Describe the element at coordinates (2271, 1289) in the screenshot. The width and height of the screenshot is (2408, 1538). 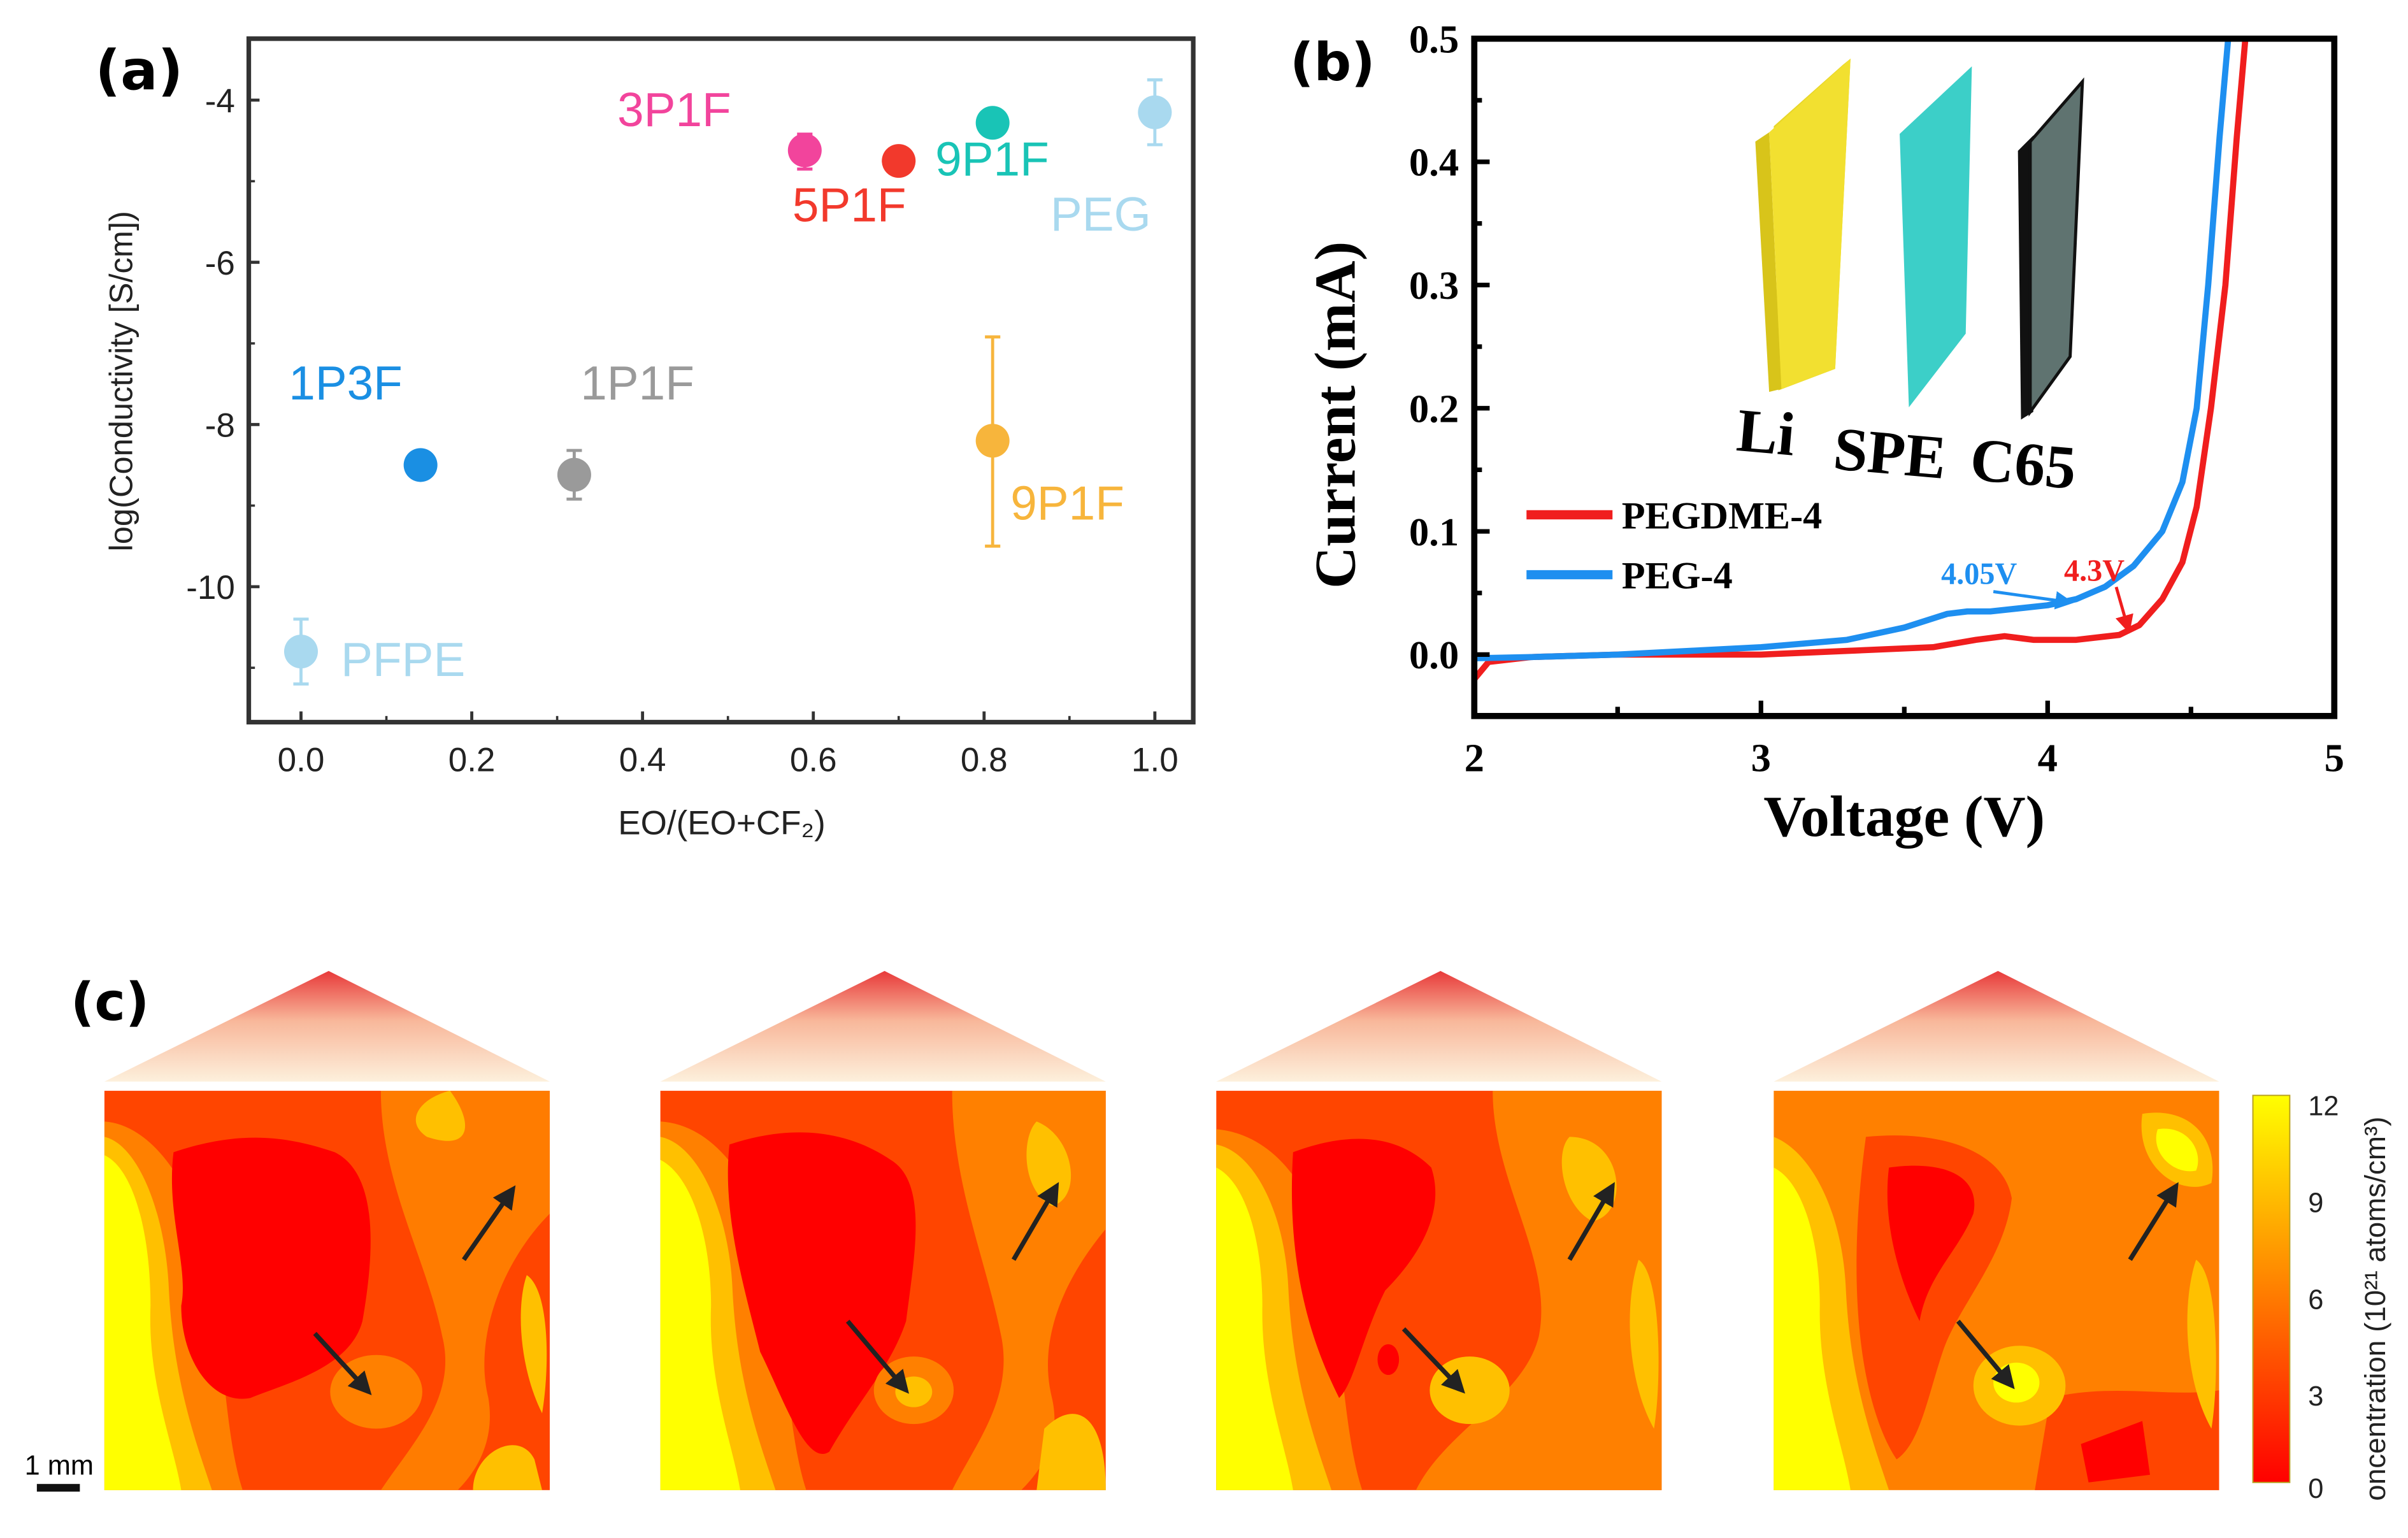
I see `colorbar-gradient` at that location.